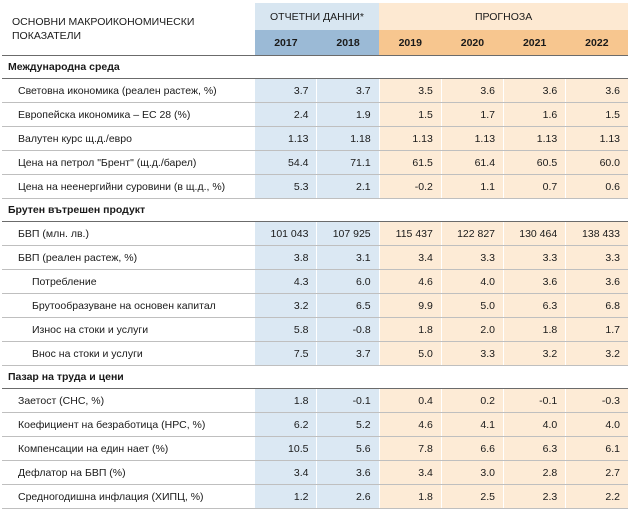 The width and height of the screenshot is (630, 520). I want to click on row-label: Внос на стоки и услуги, so click(128, 353).